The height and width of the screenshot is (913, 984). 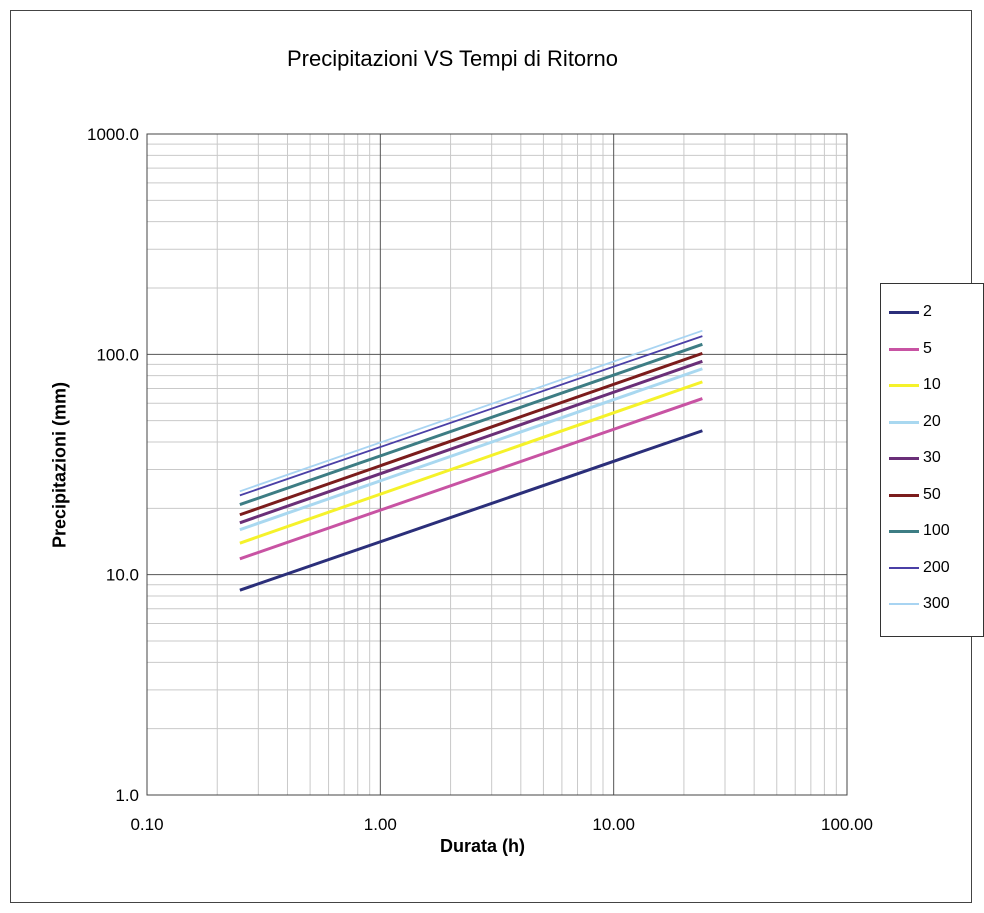 What do you see at coordinates (113, 134) in the screenshot?
I see `y-tick-label: 1000.0` at bounding box center [113, 134].